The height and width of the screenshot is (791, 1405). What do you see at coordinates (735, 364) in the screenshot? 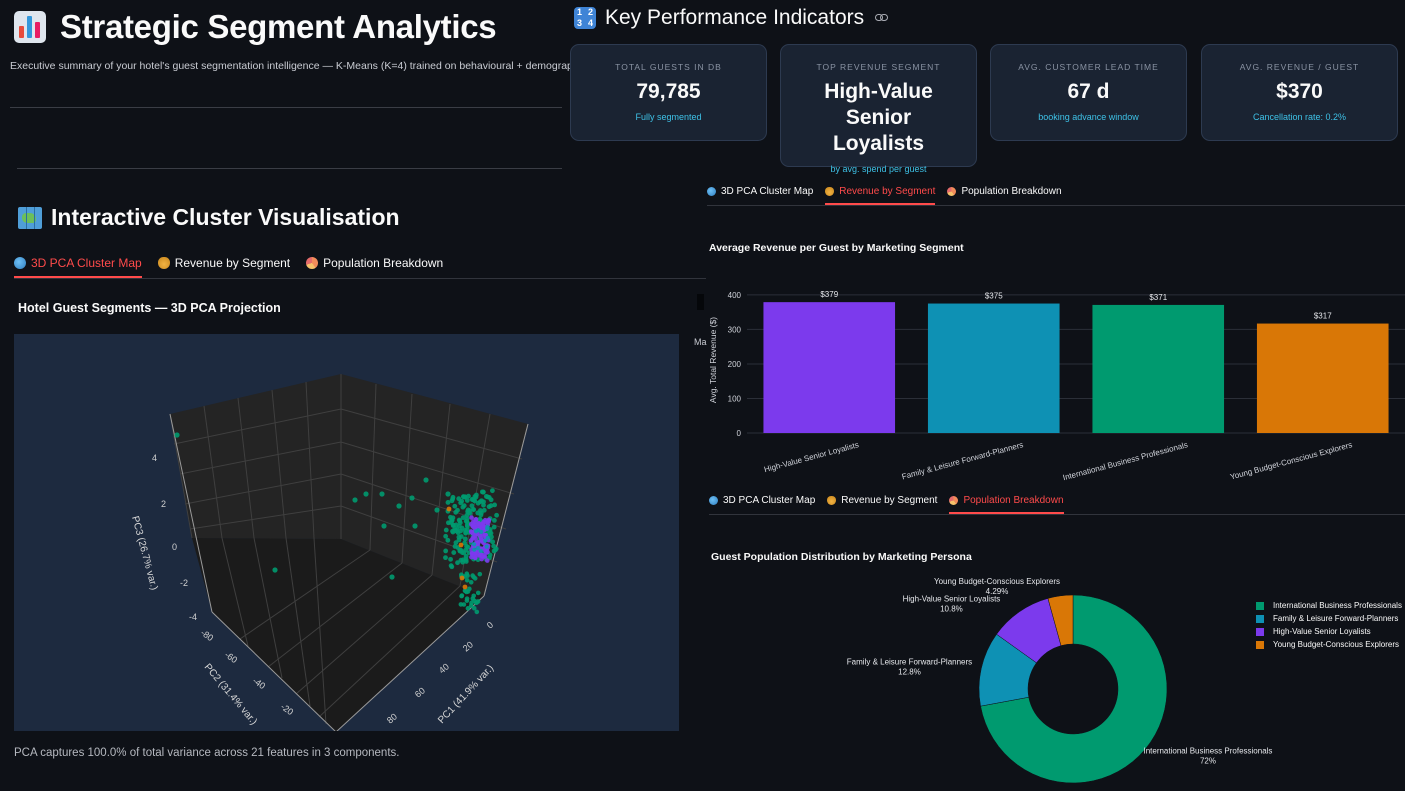
I see `y-tick-label: 200` at bounding box center [735, 364].